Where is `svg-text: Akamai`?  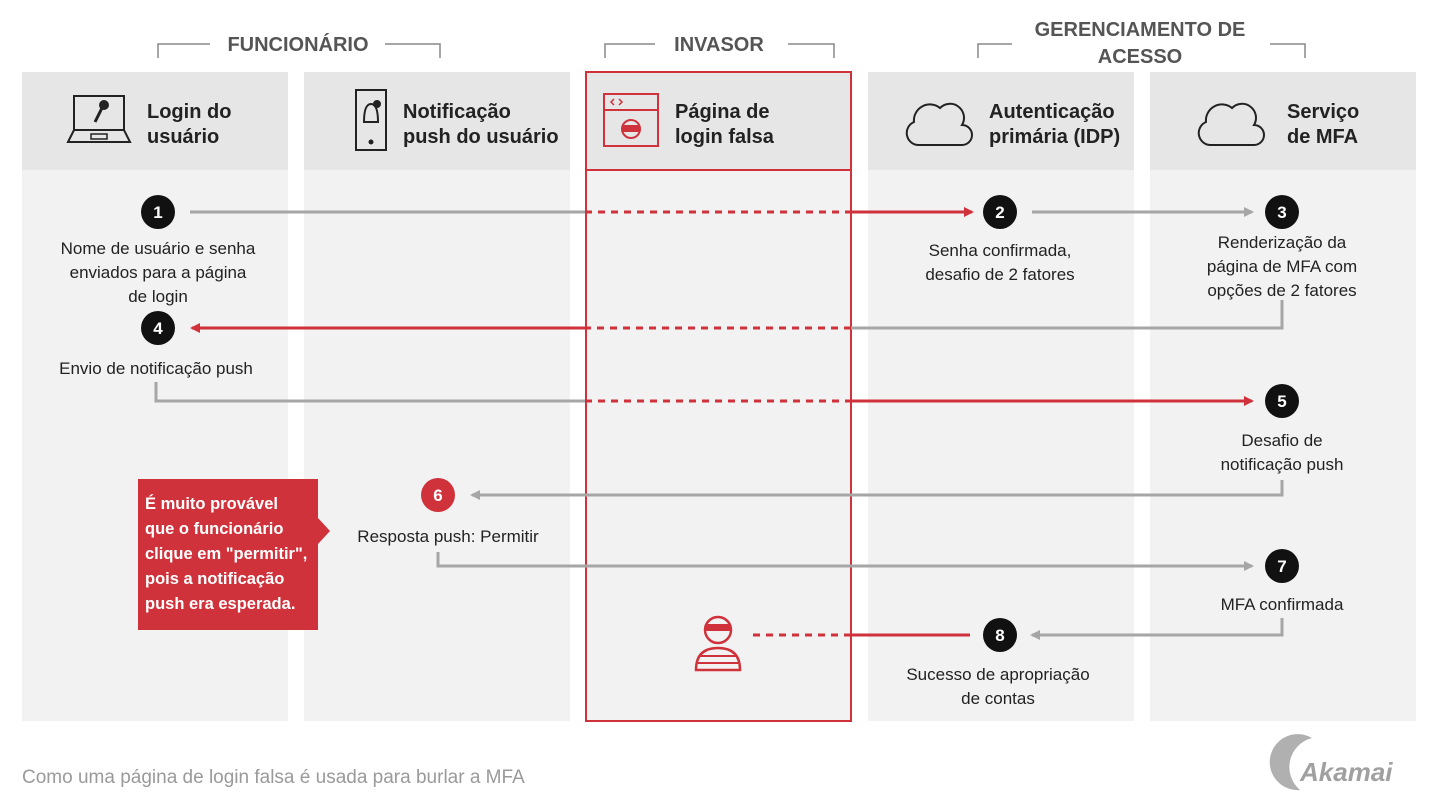 svg-text: Akamai is located at coordinates (1346, 772).